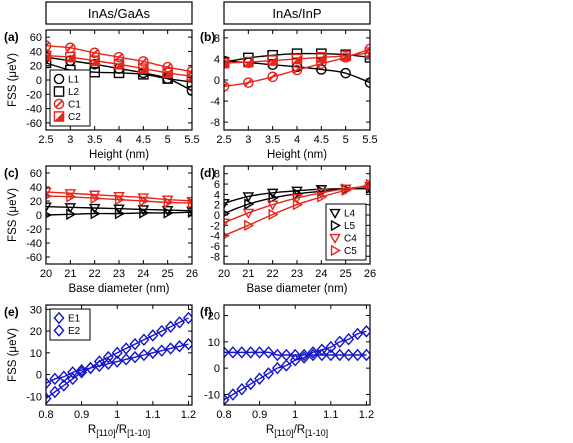  Describe the element at coordinates (143, 274) in the screenshot. I see `x-tick-label: 24` at that location.